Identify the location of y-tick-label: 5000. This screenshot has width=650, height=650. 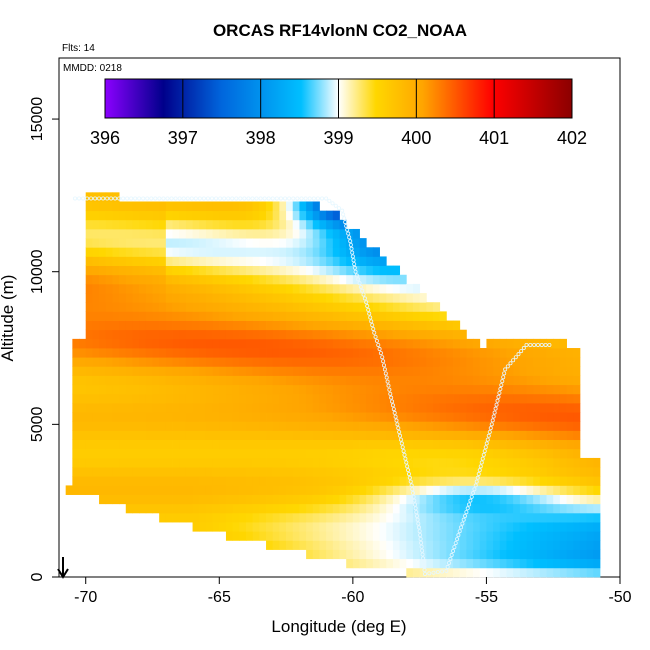
(37, 424).